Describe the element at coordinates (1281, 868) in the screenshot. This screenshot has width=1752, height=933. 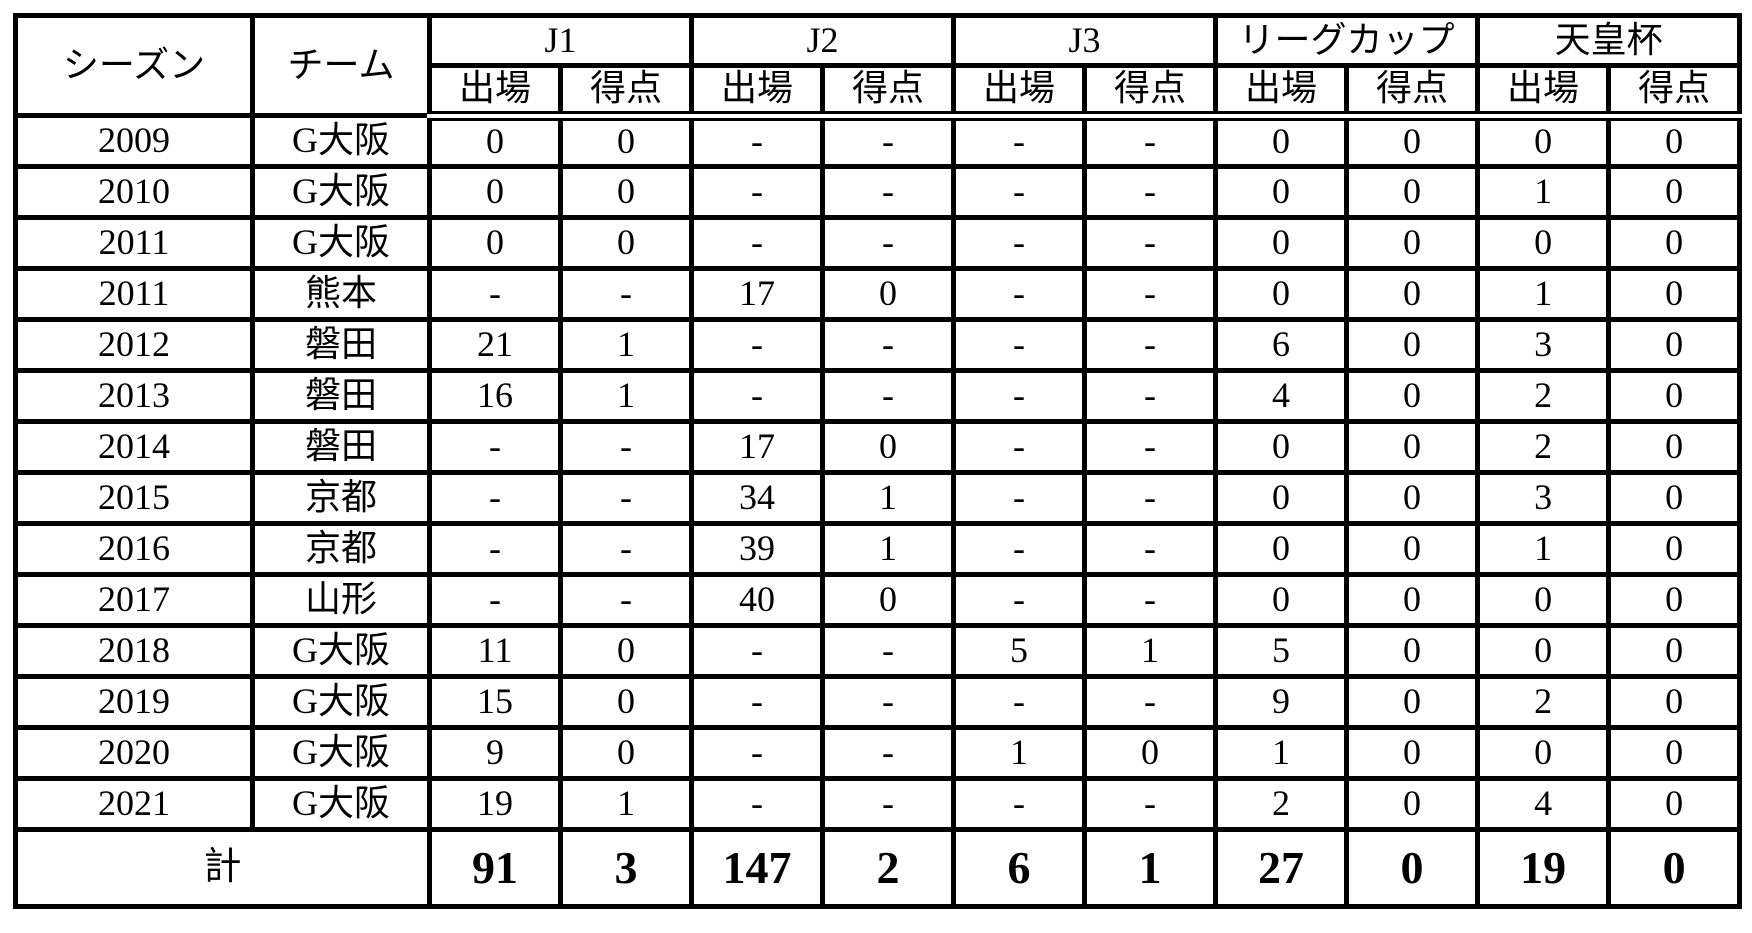
I see `total-stat-cell: 27` at that location.